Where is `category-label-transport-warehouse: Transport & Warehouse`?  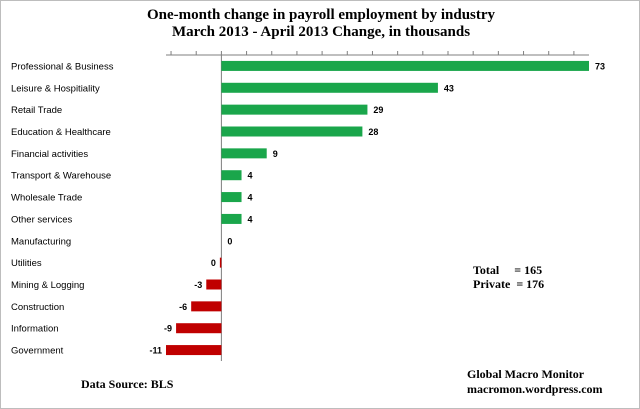 category-label-transport-warehouse: Transport & Warehouse is located at coordinates (61, 176).